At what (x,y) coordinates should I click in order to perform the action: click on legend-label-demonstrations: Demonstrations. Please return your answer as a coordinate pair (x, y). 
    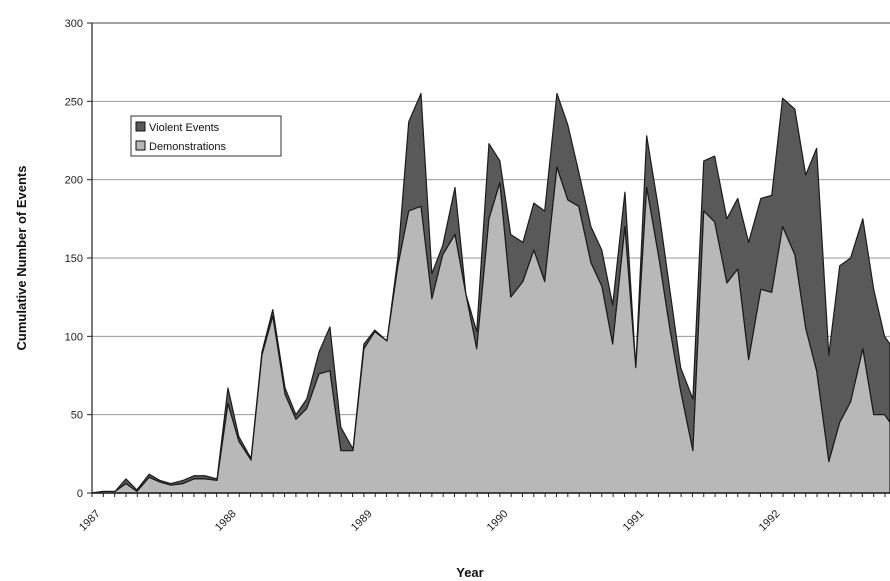
    Looking at the image, I should click on (188, 147).